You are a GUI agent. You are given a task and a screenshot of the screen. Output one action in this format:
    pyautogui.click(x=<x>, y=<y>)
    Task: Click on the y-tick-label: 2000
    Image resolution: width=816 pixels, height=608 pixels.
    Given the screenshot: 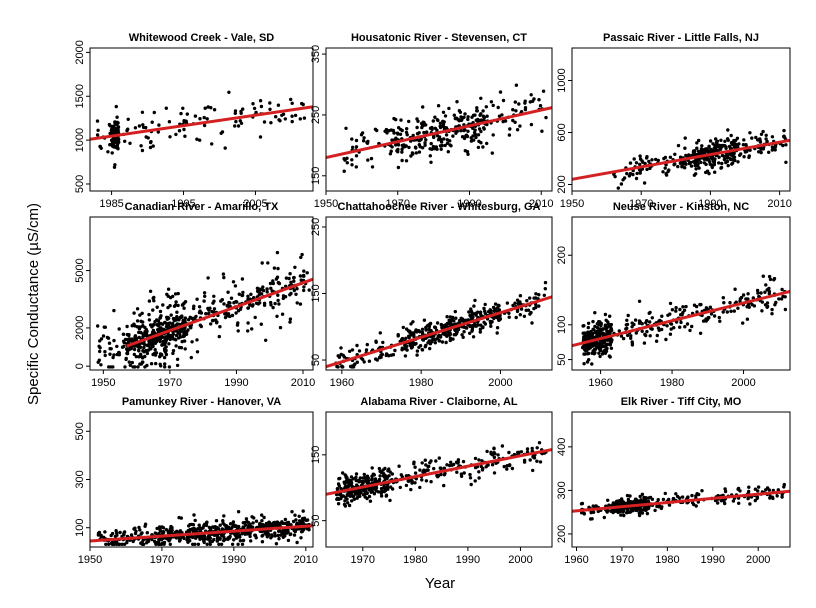 What is the action you would take?
    pyautogui.click(x=80, y=52)
    